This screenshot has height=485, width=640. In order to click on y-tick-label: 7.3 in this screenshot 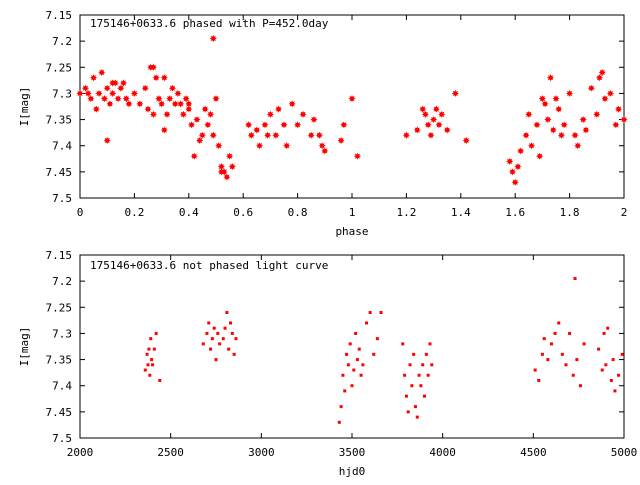, I will do `click(62, 93)`.